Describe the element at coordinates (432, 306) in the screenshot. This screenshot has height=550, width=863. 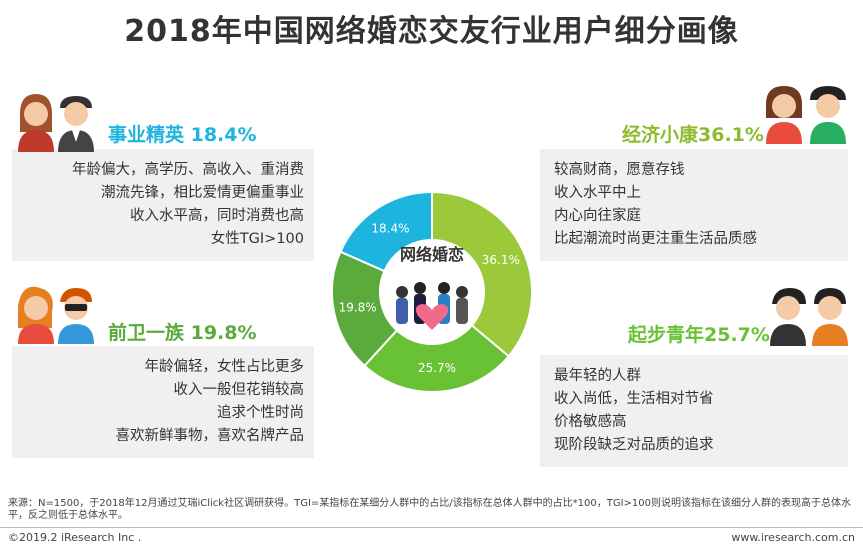
I see `couple-group-illustration` at that location.